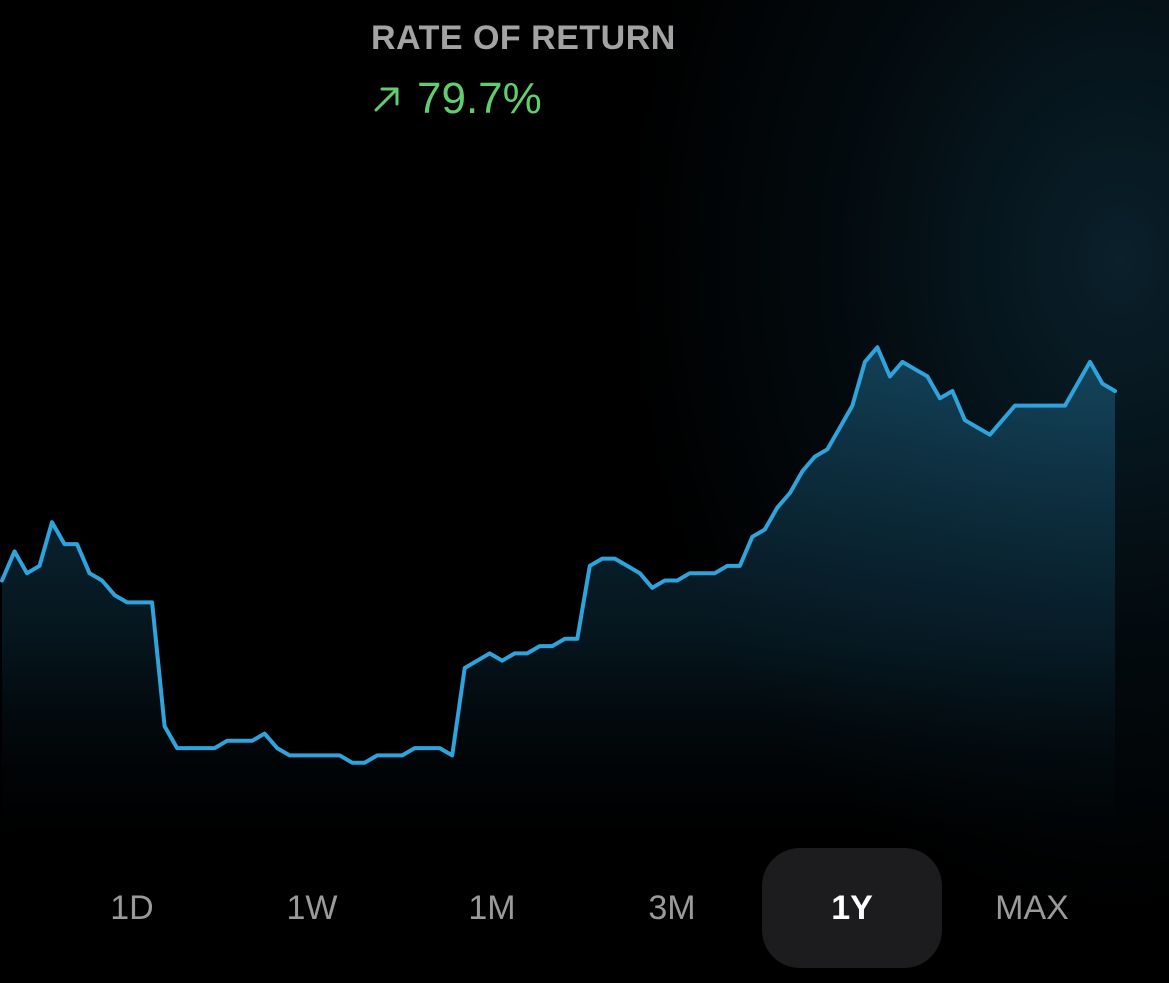 The height and width of the screenshot is (983, 1169). Describe the element at coordinates (386, 99) in the screenshot. I see `arrow-up-right-icon` at that location.